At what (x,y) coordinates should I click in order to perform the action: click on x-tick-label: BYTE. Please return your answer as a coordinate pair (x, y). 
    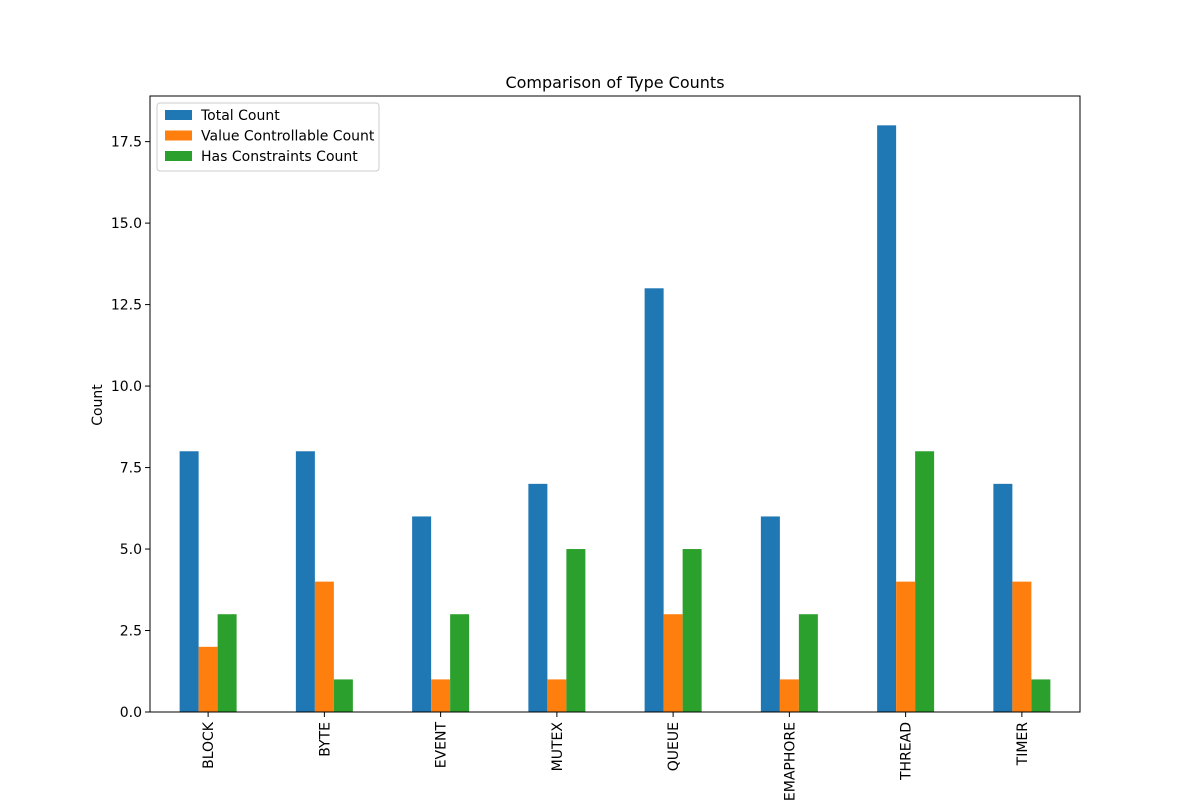
    Looking at the image, I should click on (325, 739).